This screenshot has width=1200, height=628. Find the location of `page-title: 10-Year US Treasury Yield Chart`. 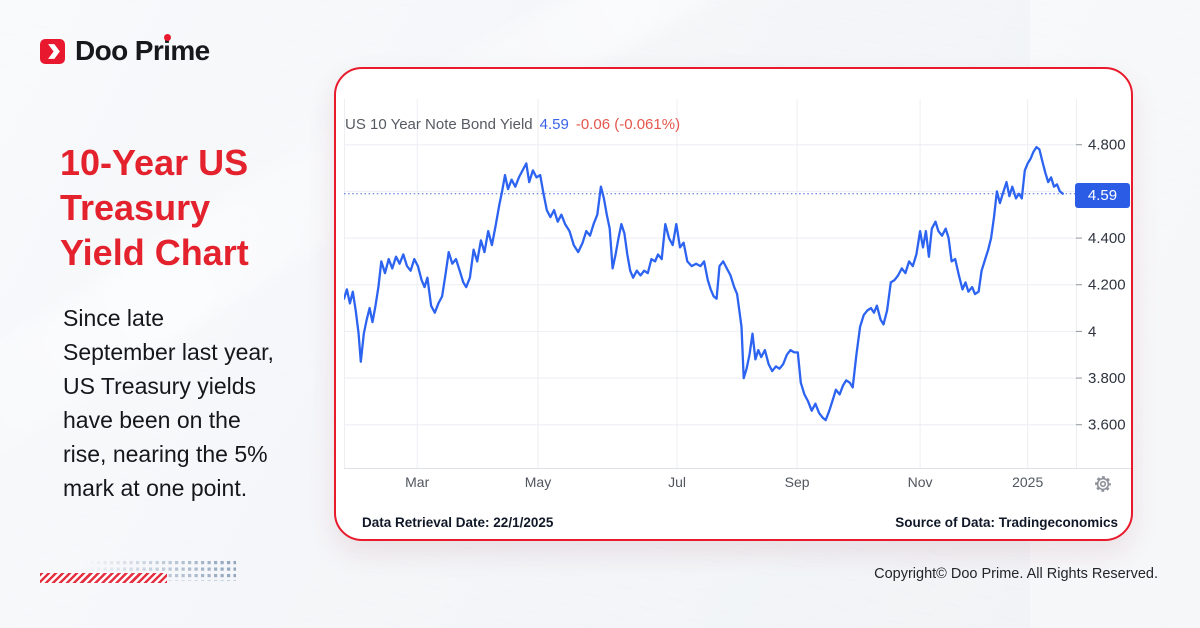

page-title: 10-Year US Treasury Yield Chart is located at coordinates (154, 207).